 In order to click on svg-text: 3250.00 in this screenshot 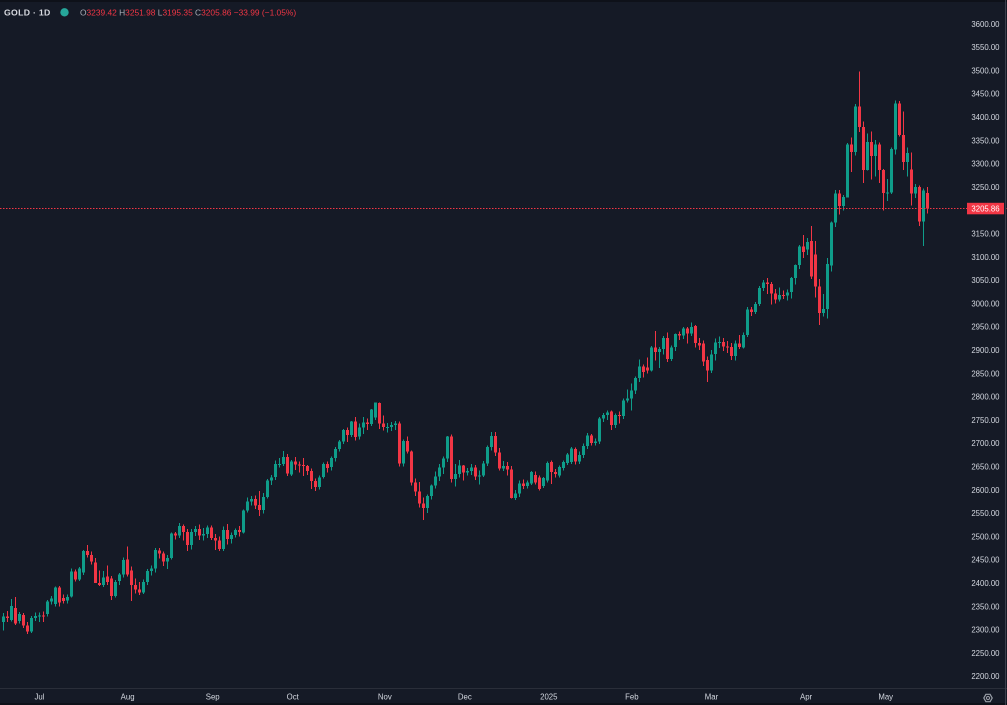, I will do `click(985, 187)`.